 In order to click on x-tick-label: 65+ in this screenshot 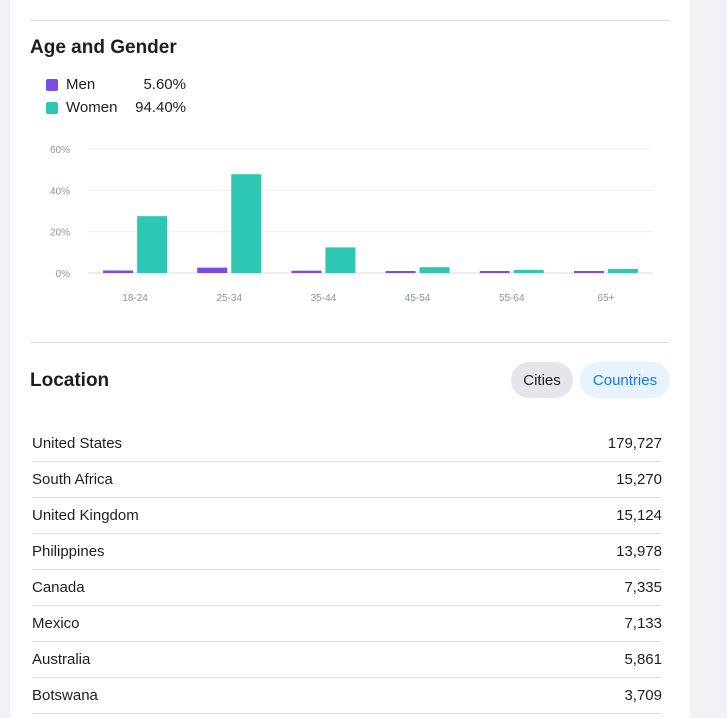, I will do `click(605, 298)`.